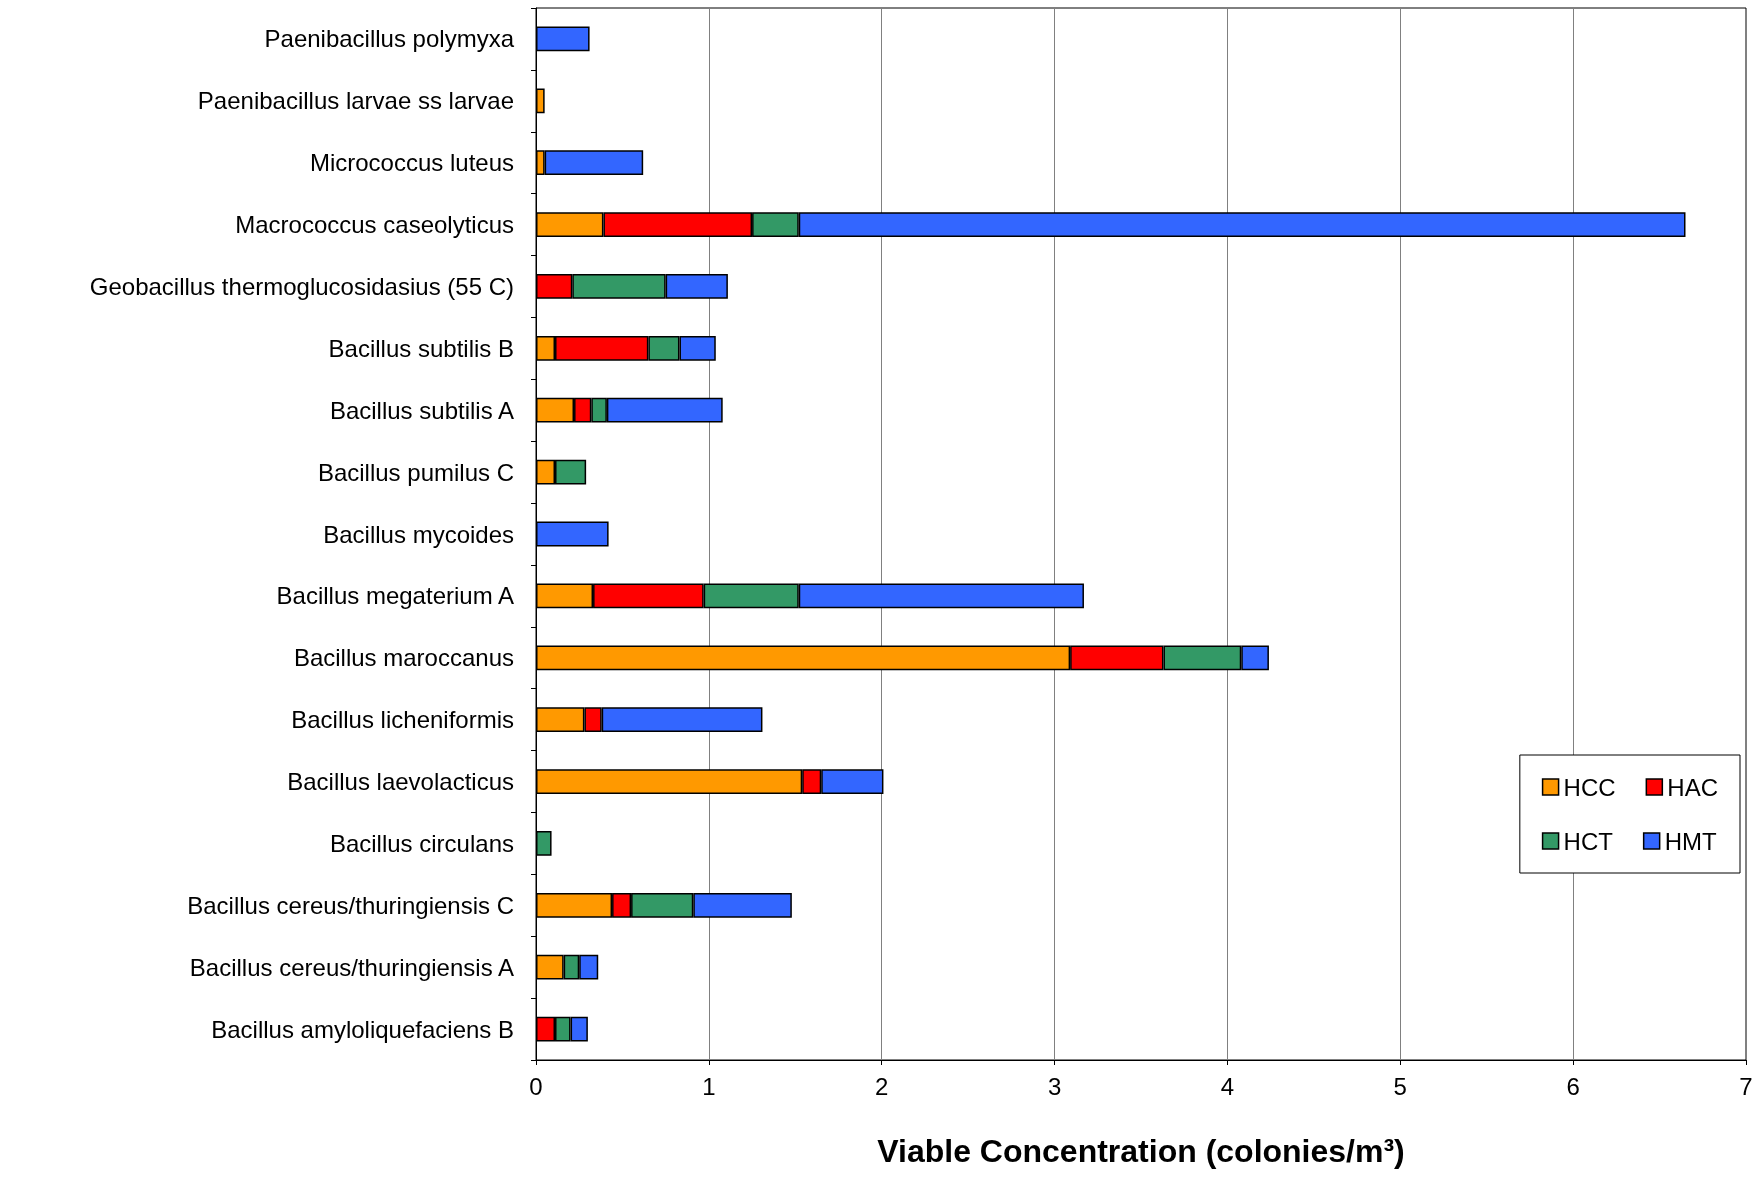 The width and height of the screenshot is (1758, 1181). I want to click on y-tick-label: Bacillus licheniformis, so click(402, 720).